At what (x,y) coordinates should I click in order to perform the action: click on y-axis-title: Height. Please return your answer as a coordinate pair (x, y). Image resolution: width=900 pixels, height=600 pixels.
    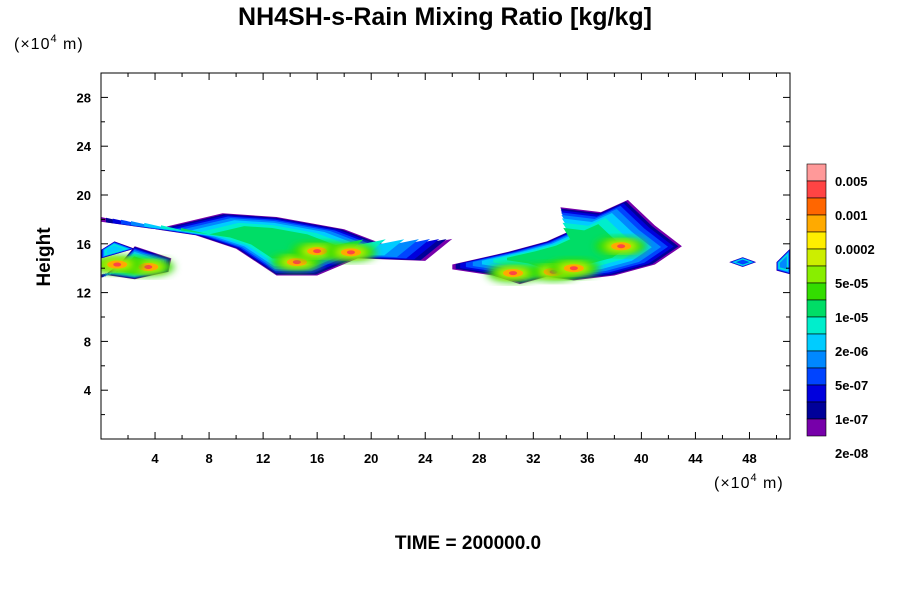
    Looking at the image, I should click on (44, 257).